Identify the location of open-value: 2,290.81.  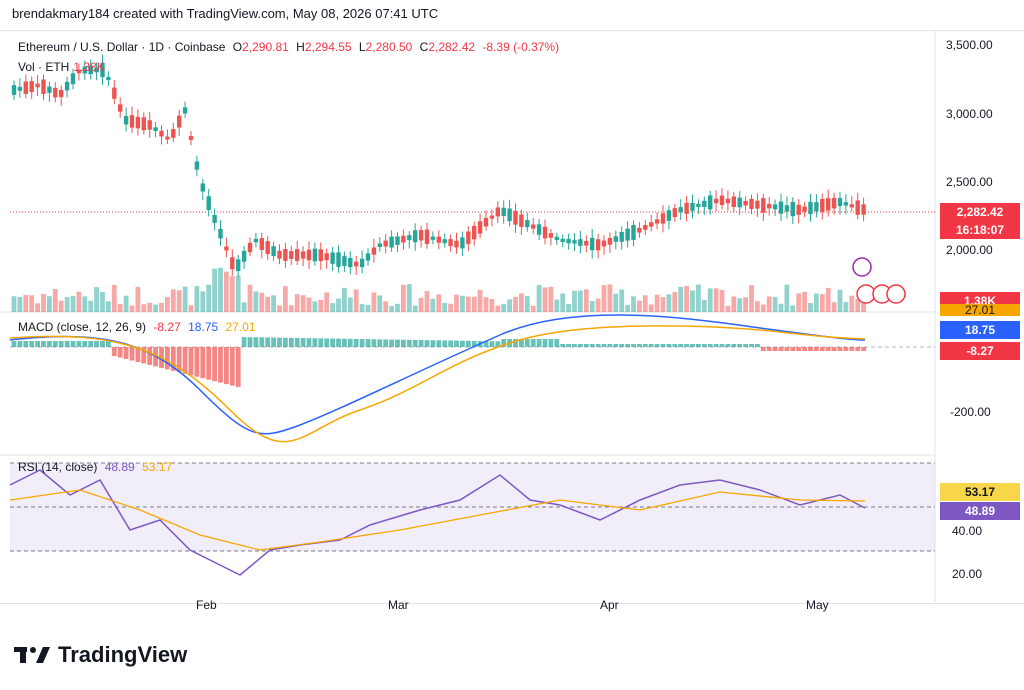
(265, 47).